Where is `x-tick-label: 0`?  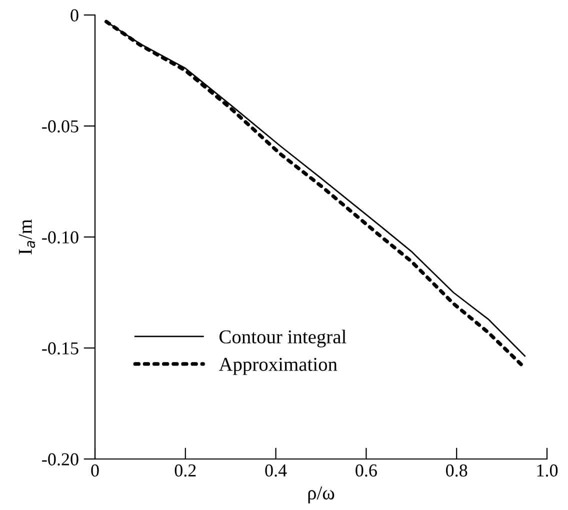 x-tick-label: 0 is located at coordinates (95, 470).